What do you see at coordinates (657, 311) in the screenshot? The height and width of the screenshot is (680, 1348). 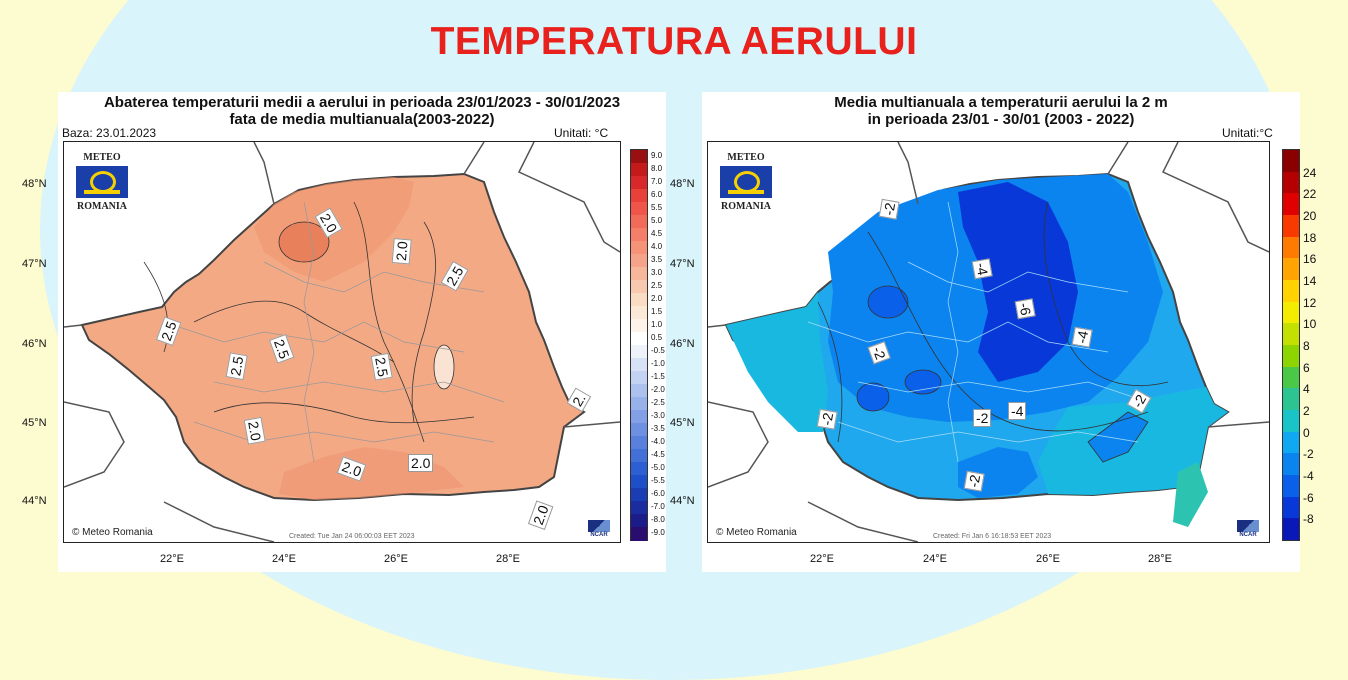 I see `colorbar-label: 1.5` at bounding box center [657, 311].